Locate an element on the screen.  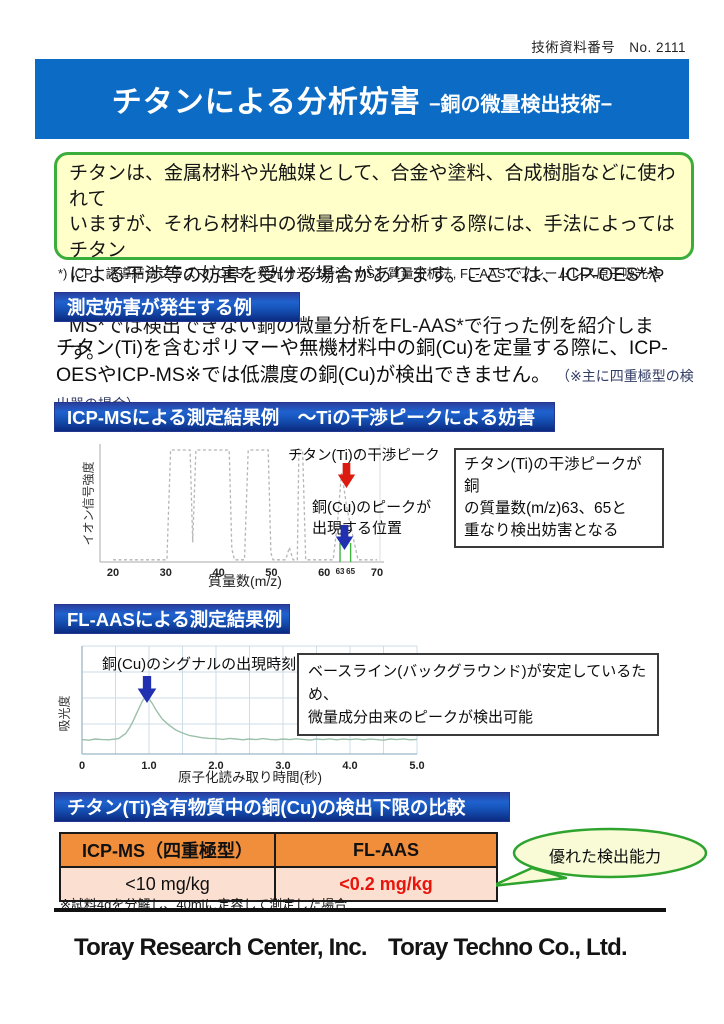
table-header-row: ICP-MS（四重極型） FL-AAS is located at coordinates (278, 850).